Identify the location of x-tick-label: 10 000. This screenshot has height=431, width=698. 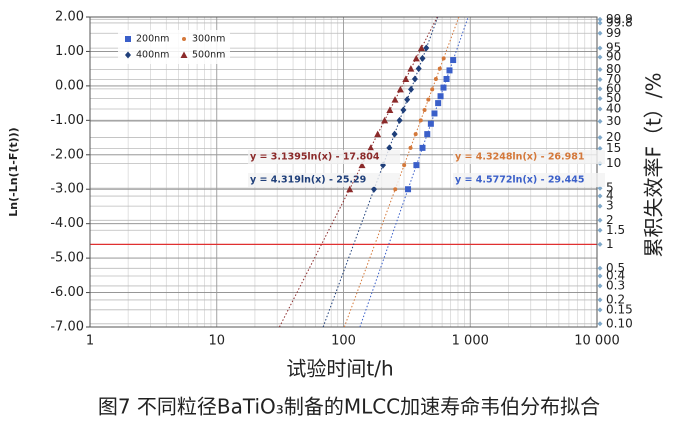
(597, 341).